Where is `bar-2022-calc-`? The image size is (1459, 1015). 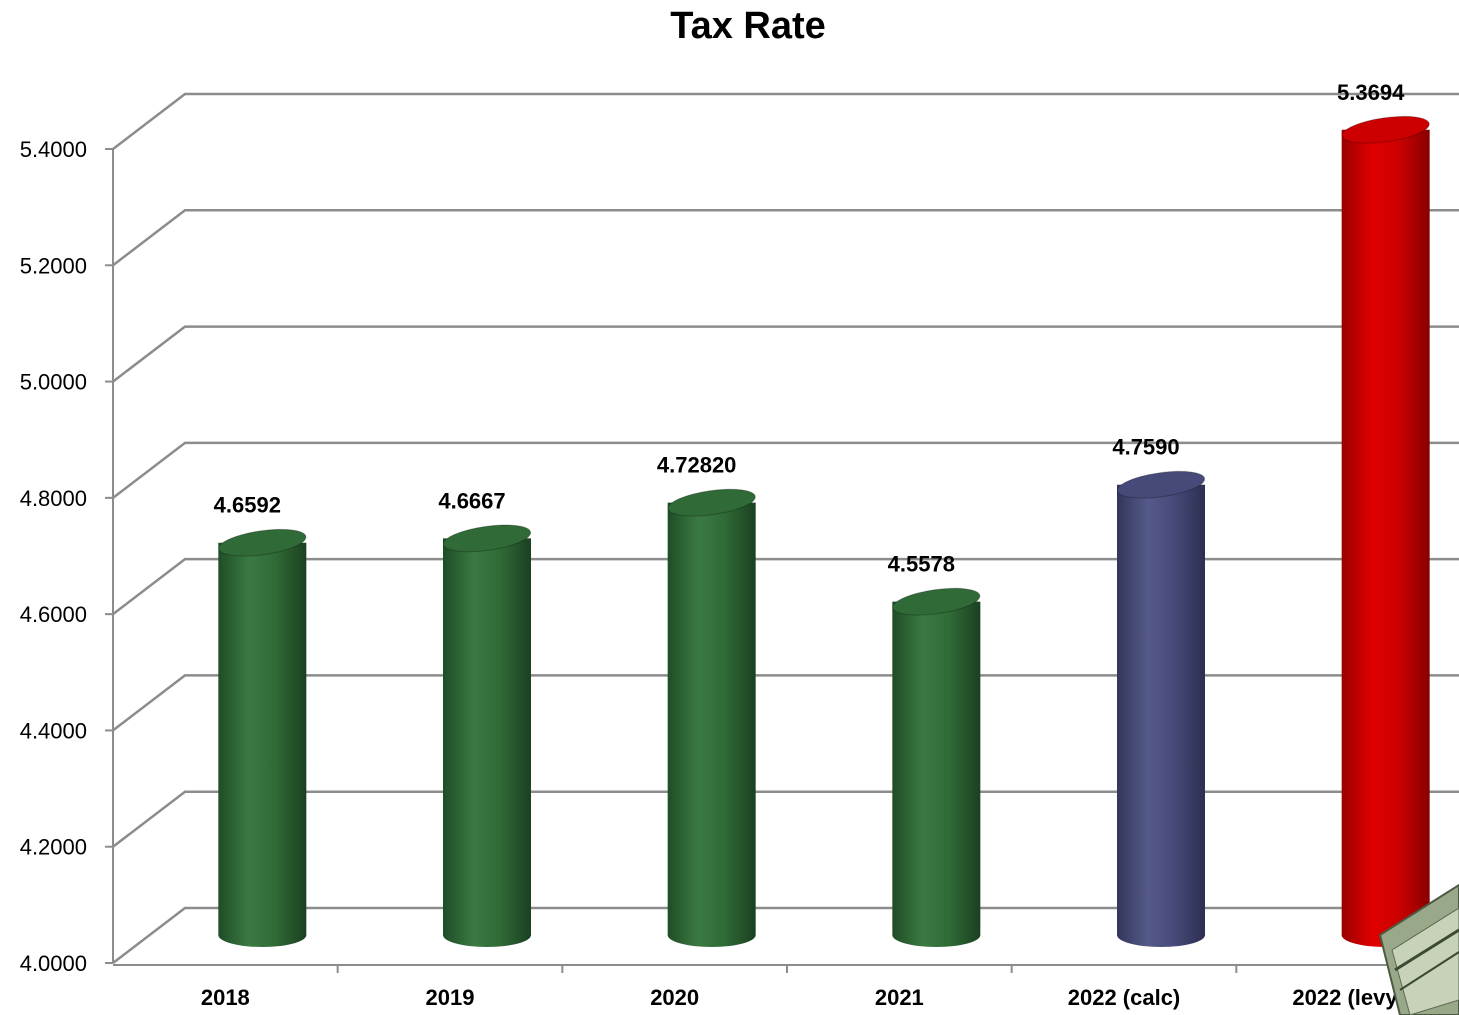 bar-2022-calc- is located at coordinates (1161, 707).